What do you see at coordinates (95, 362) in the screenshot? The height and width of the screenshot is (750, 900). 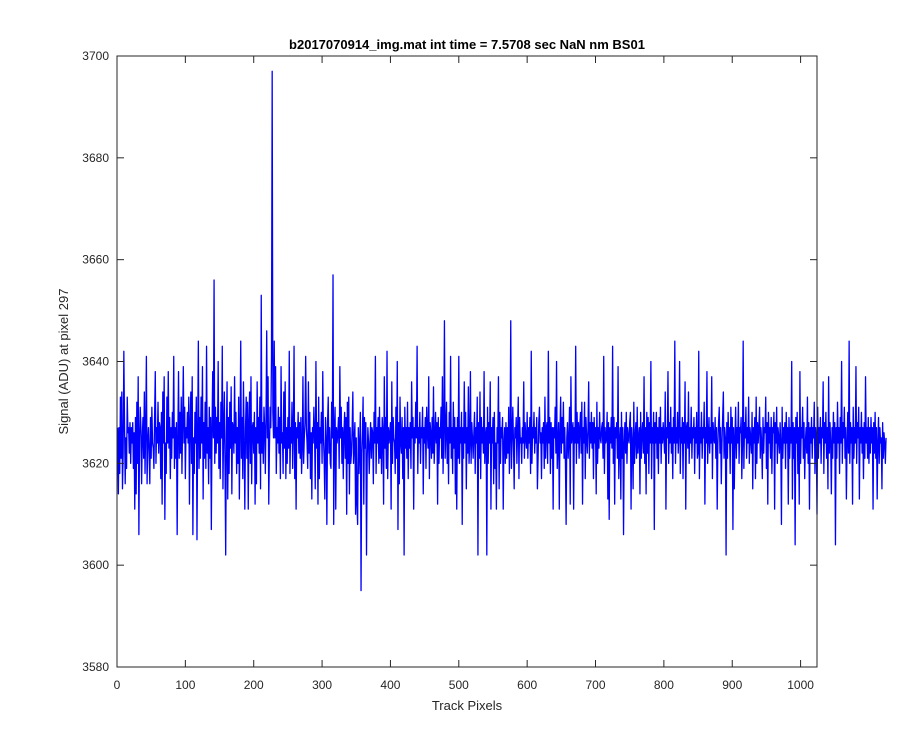 I see `y-tick-label: 3640` at bounding box center [95, 362].